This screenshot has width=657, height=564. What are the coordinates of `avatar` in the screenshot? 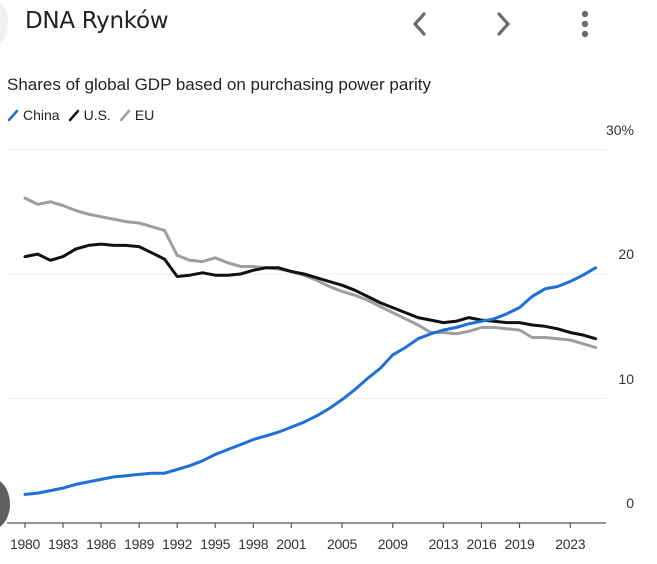 It's located at (4, 23).